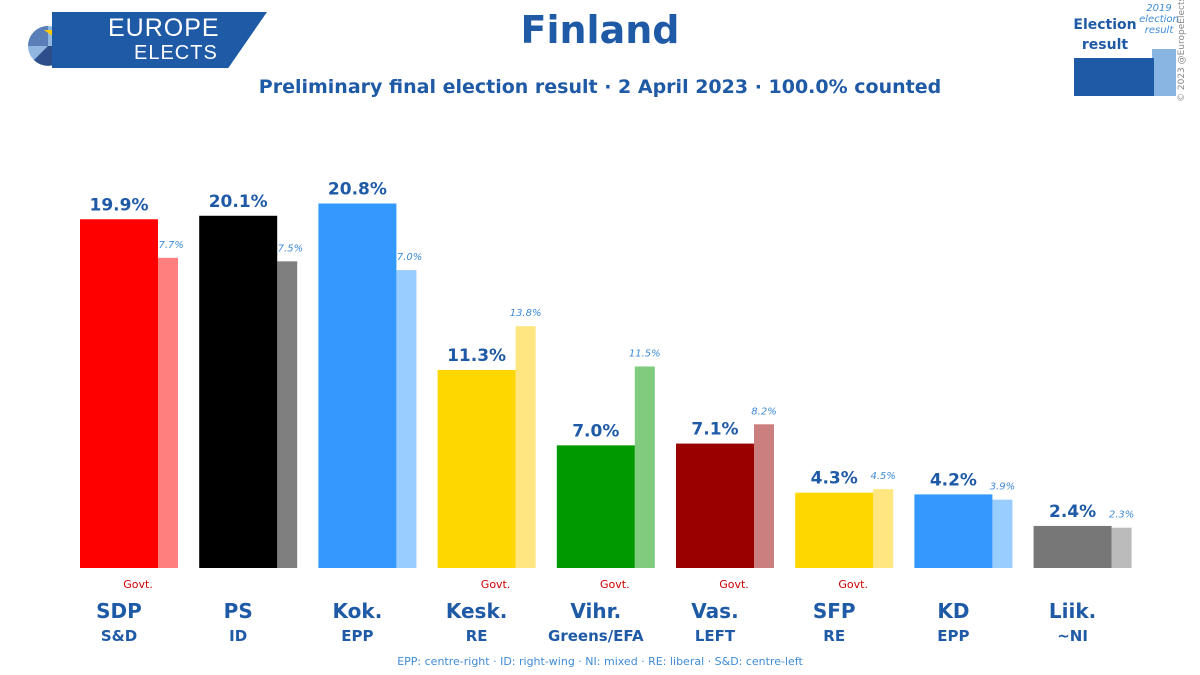 The image size is (1200, 675). What do you see at coordinates (715, 636) in the screenshot?
I see `group-label-5: LEFT` at bounding box center [715, 636].